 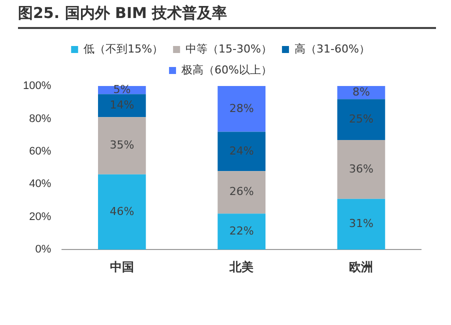 I want to click on data-label: 14%, so click(x=122, y=105).